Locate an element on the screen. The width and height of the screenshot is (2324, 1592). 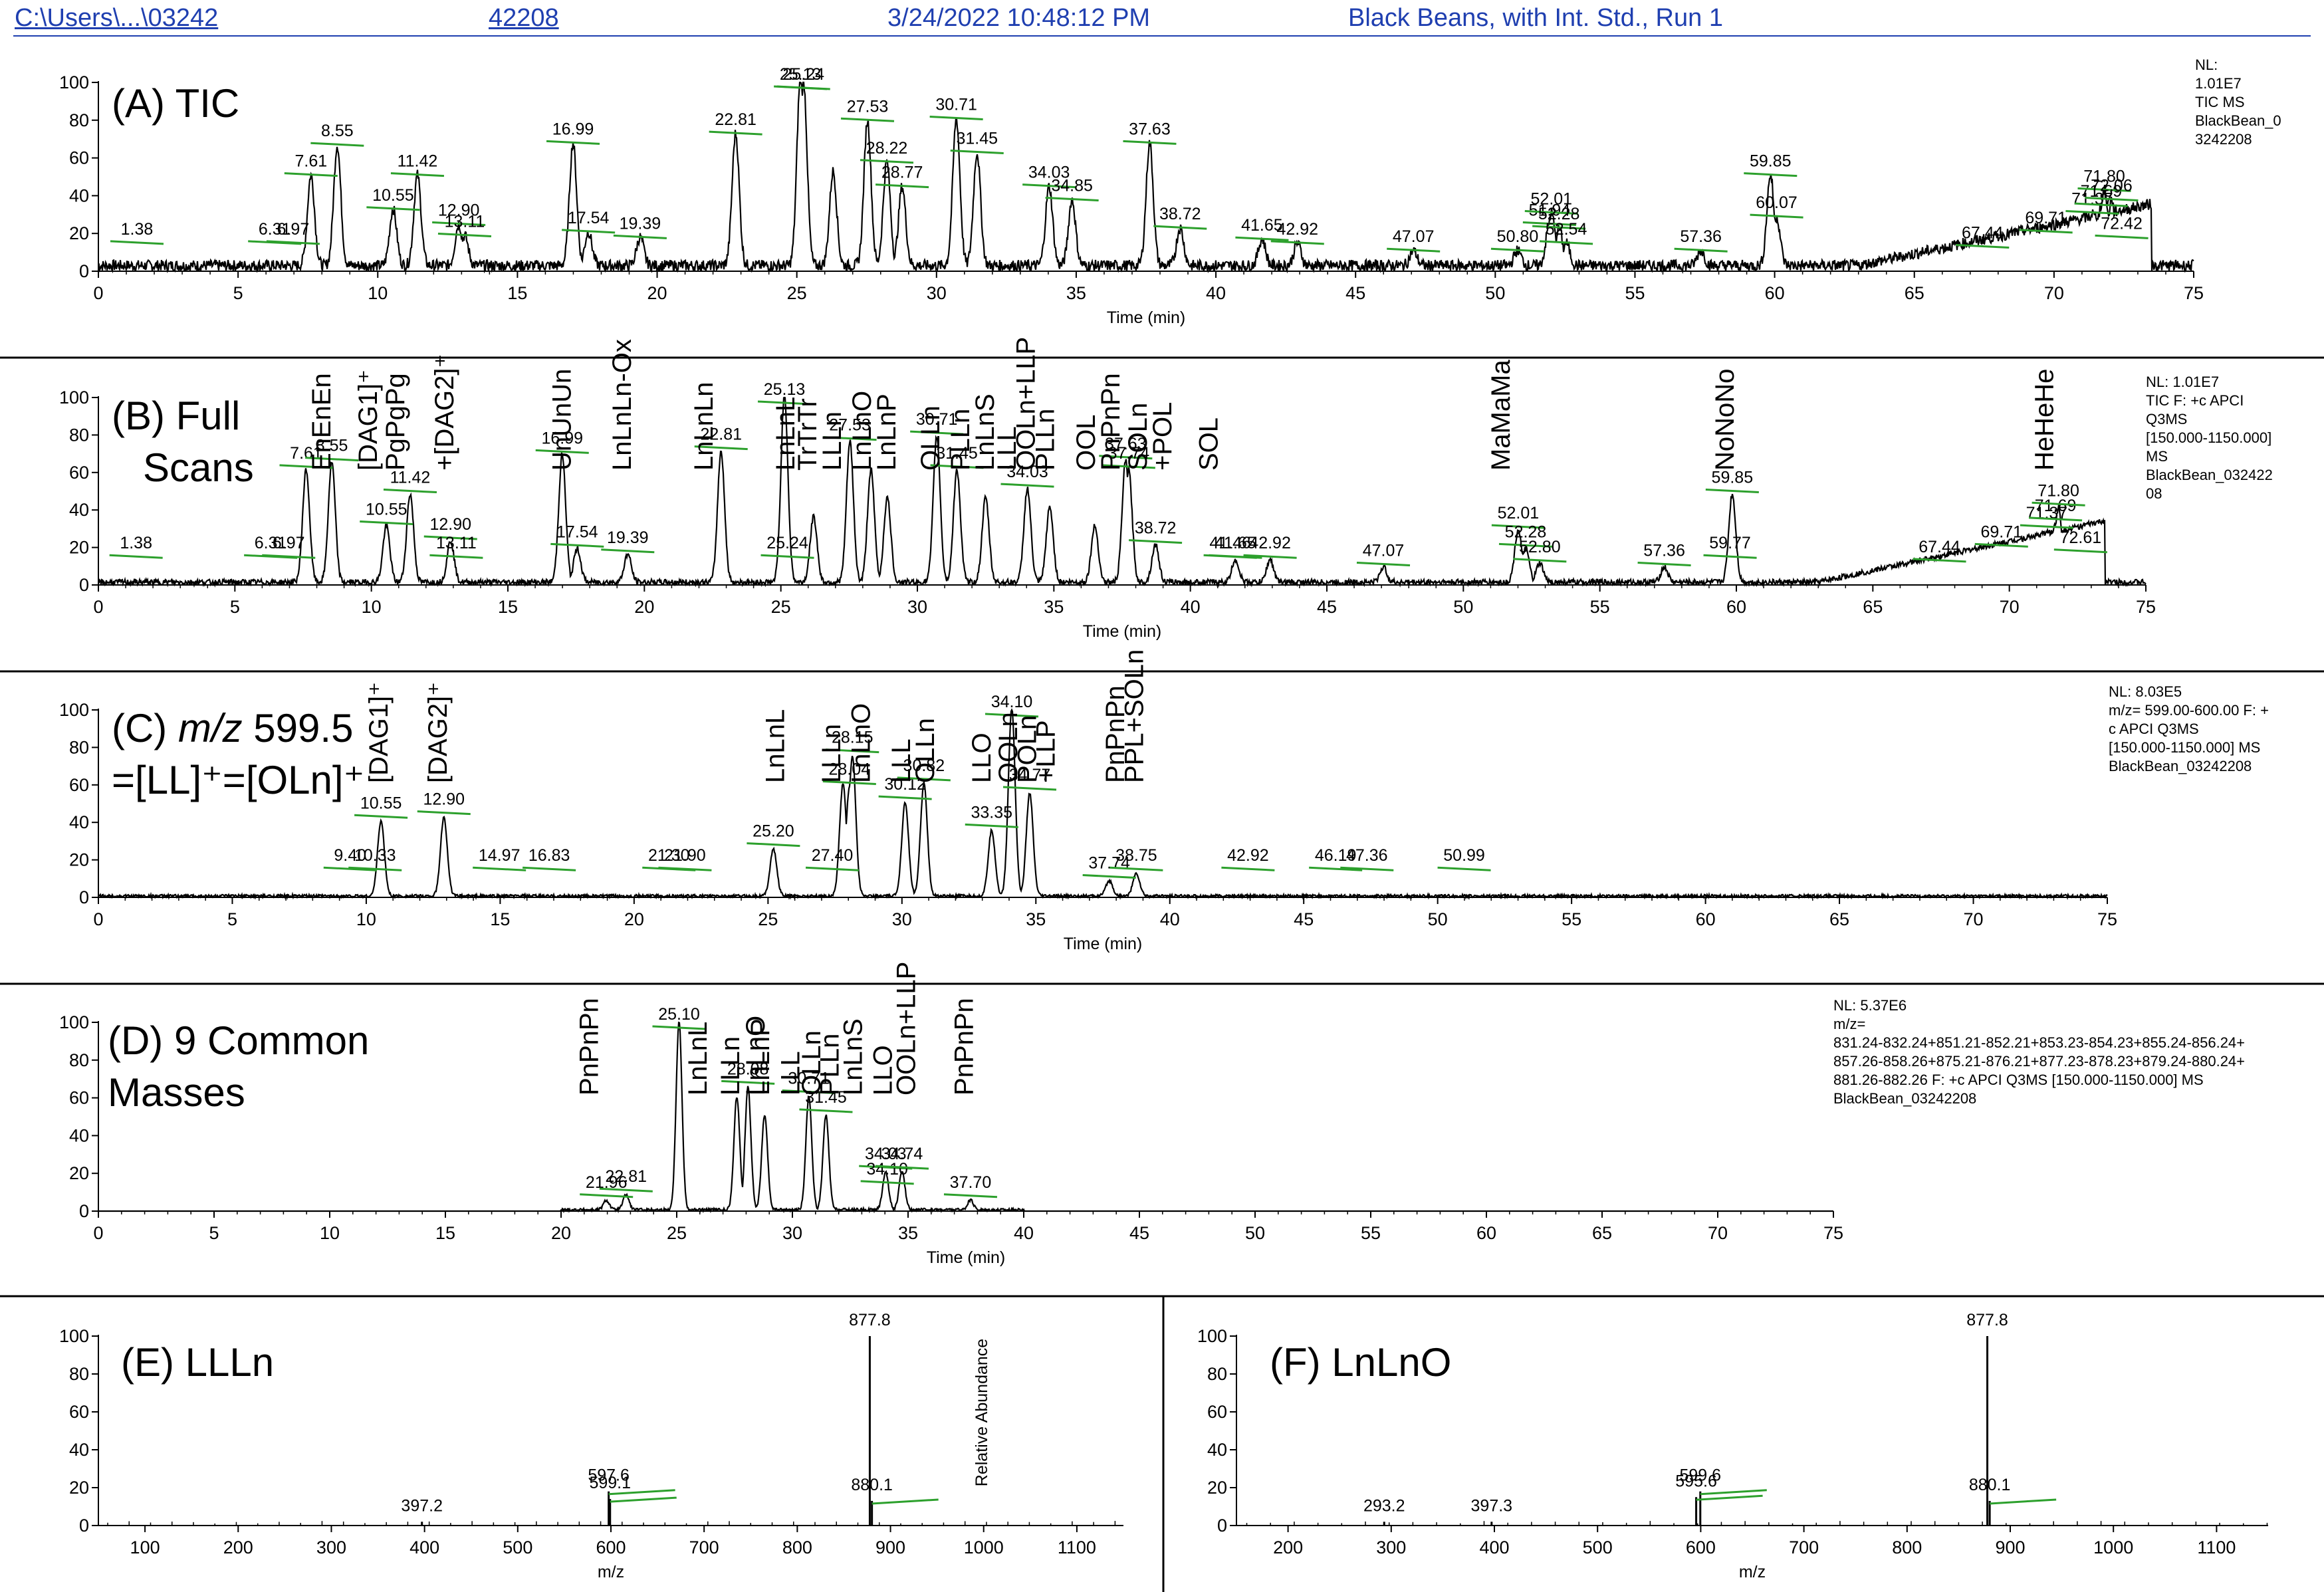
x-tick-label: 800 is located at coordinates (797, 1547).